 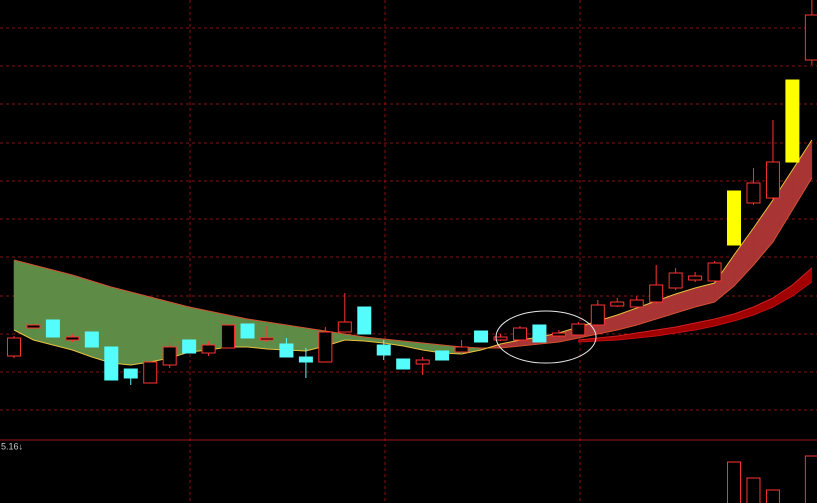 I want to click on band-fill, so click(x=140, y=328).